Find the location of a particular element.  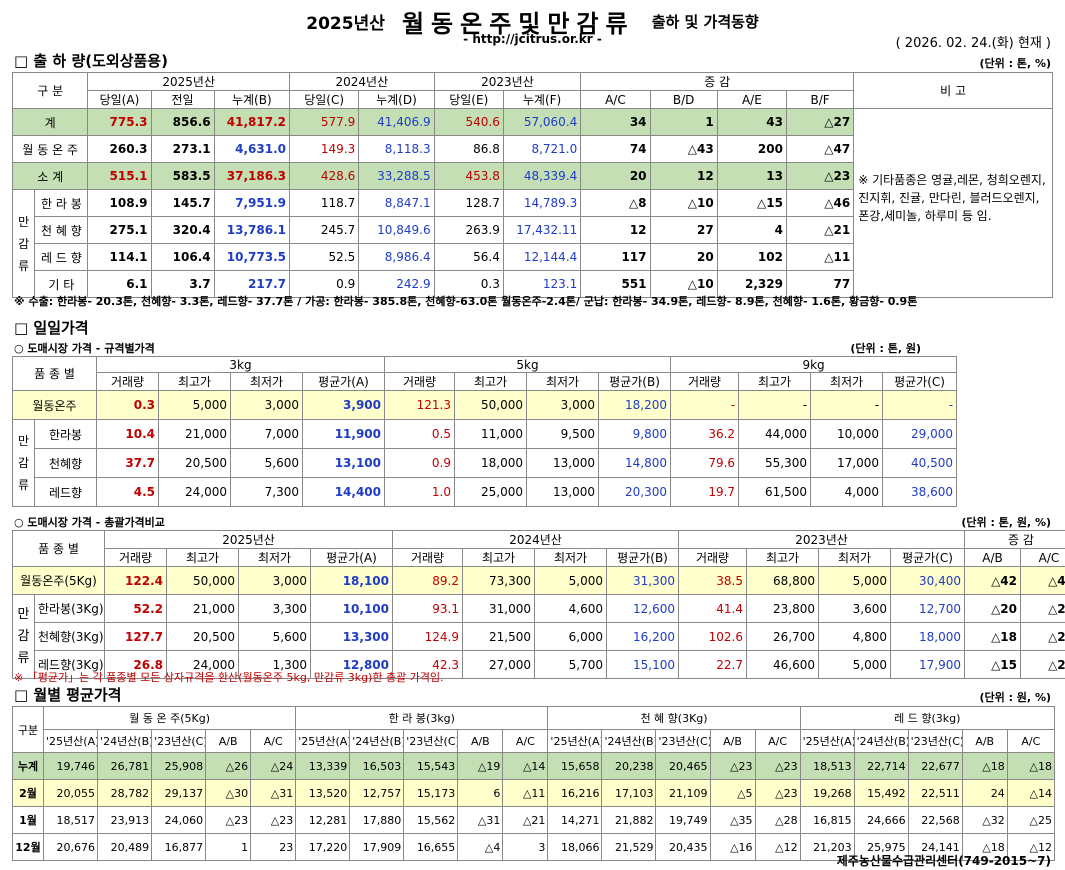

mangam-label: 만 감 류 is located at coordinates (23, 243).